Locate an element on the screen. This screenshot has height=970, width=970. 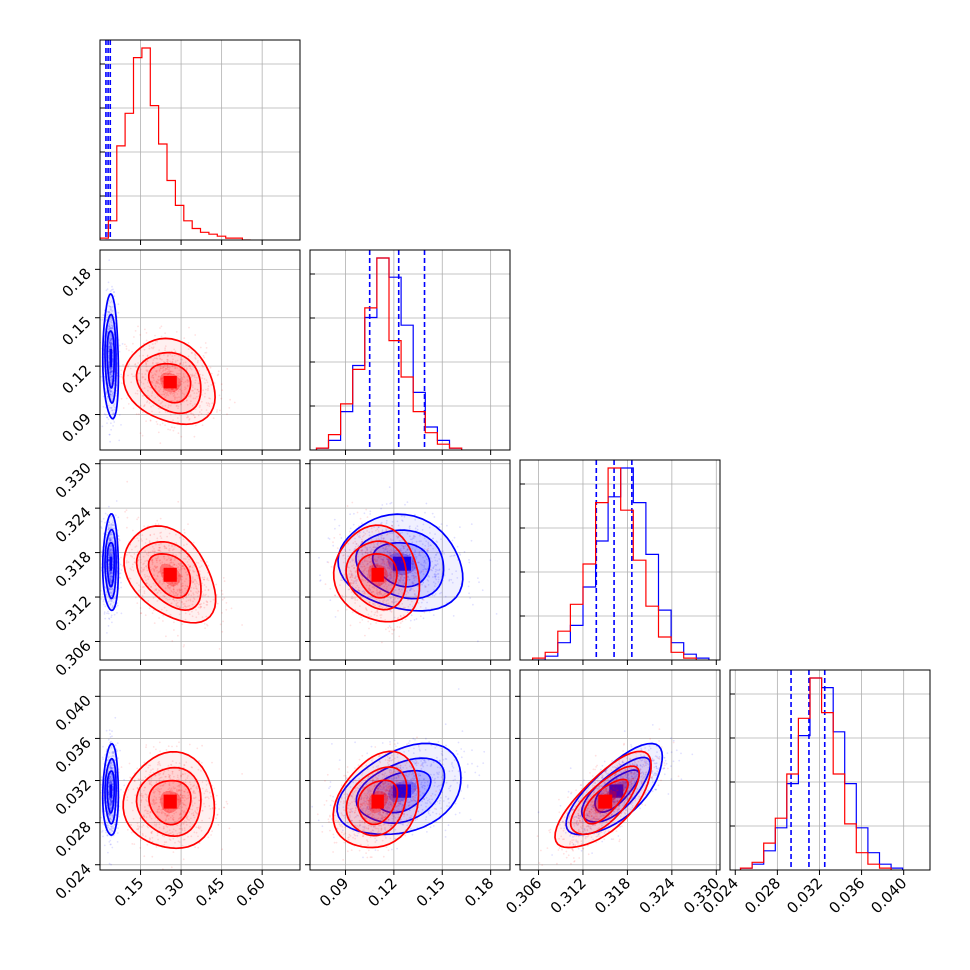
y-tick-label: 0.324 is located at coordinates (73, 524).